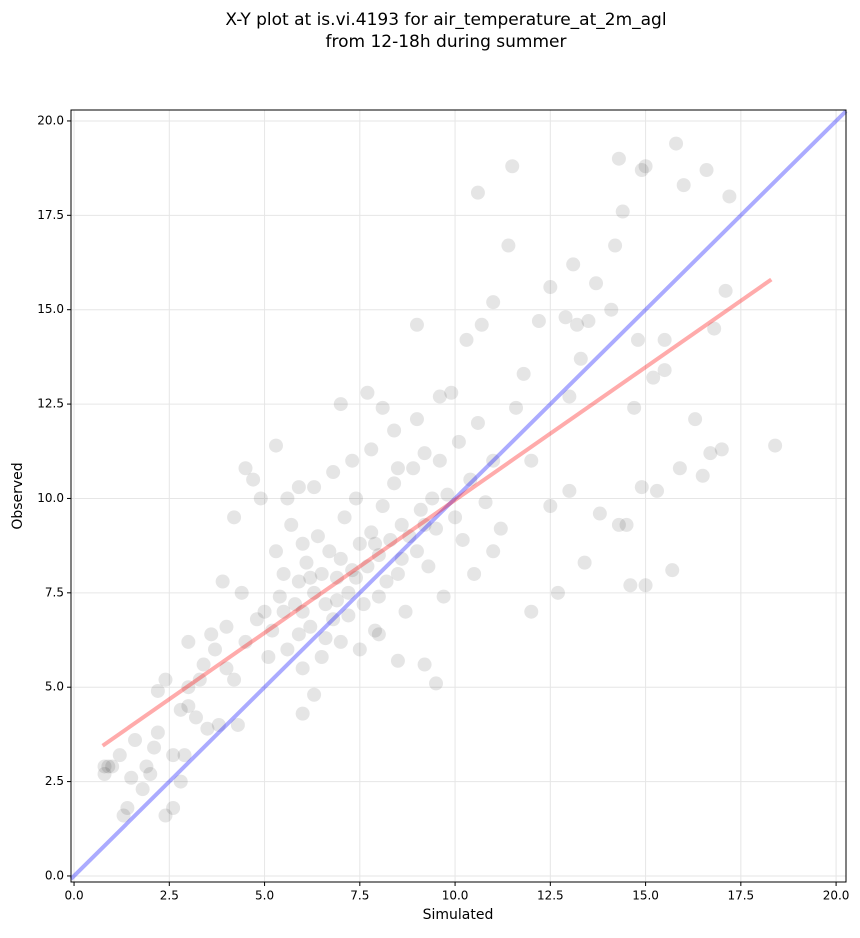 This screenshot has height=938, width=860. I want to click on x-tick-label: 15.0, so click(645, 896).